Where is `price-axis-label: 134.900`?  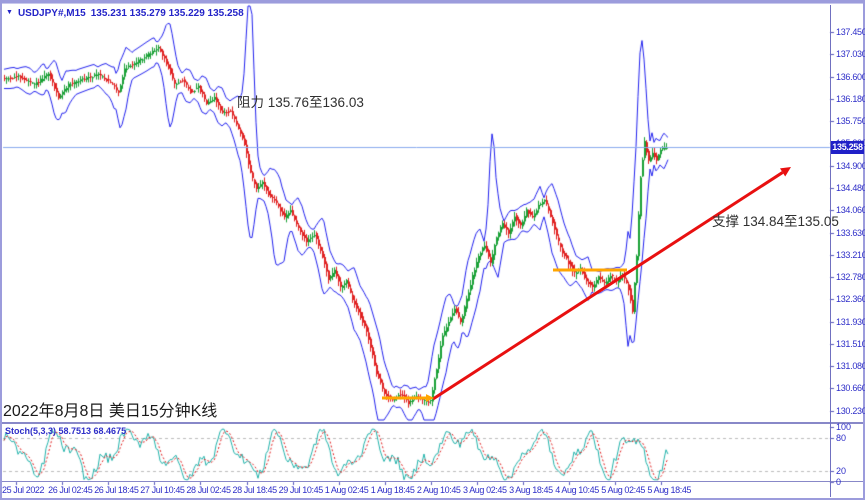
price-axis-label: 134.900 is located at coordinates (850, 165).